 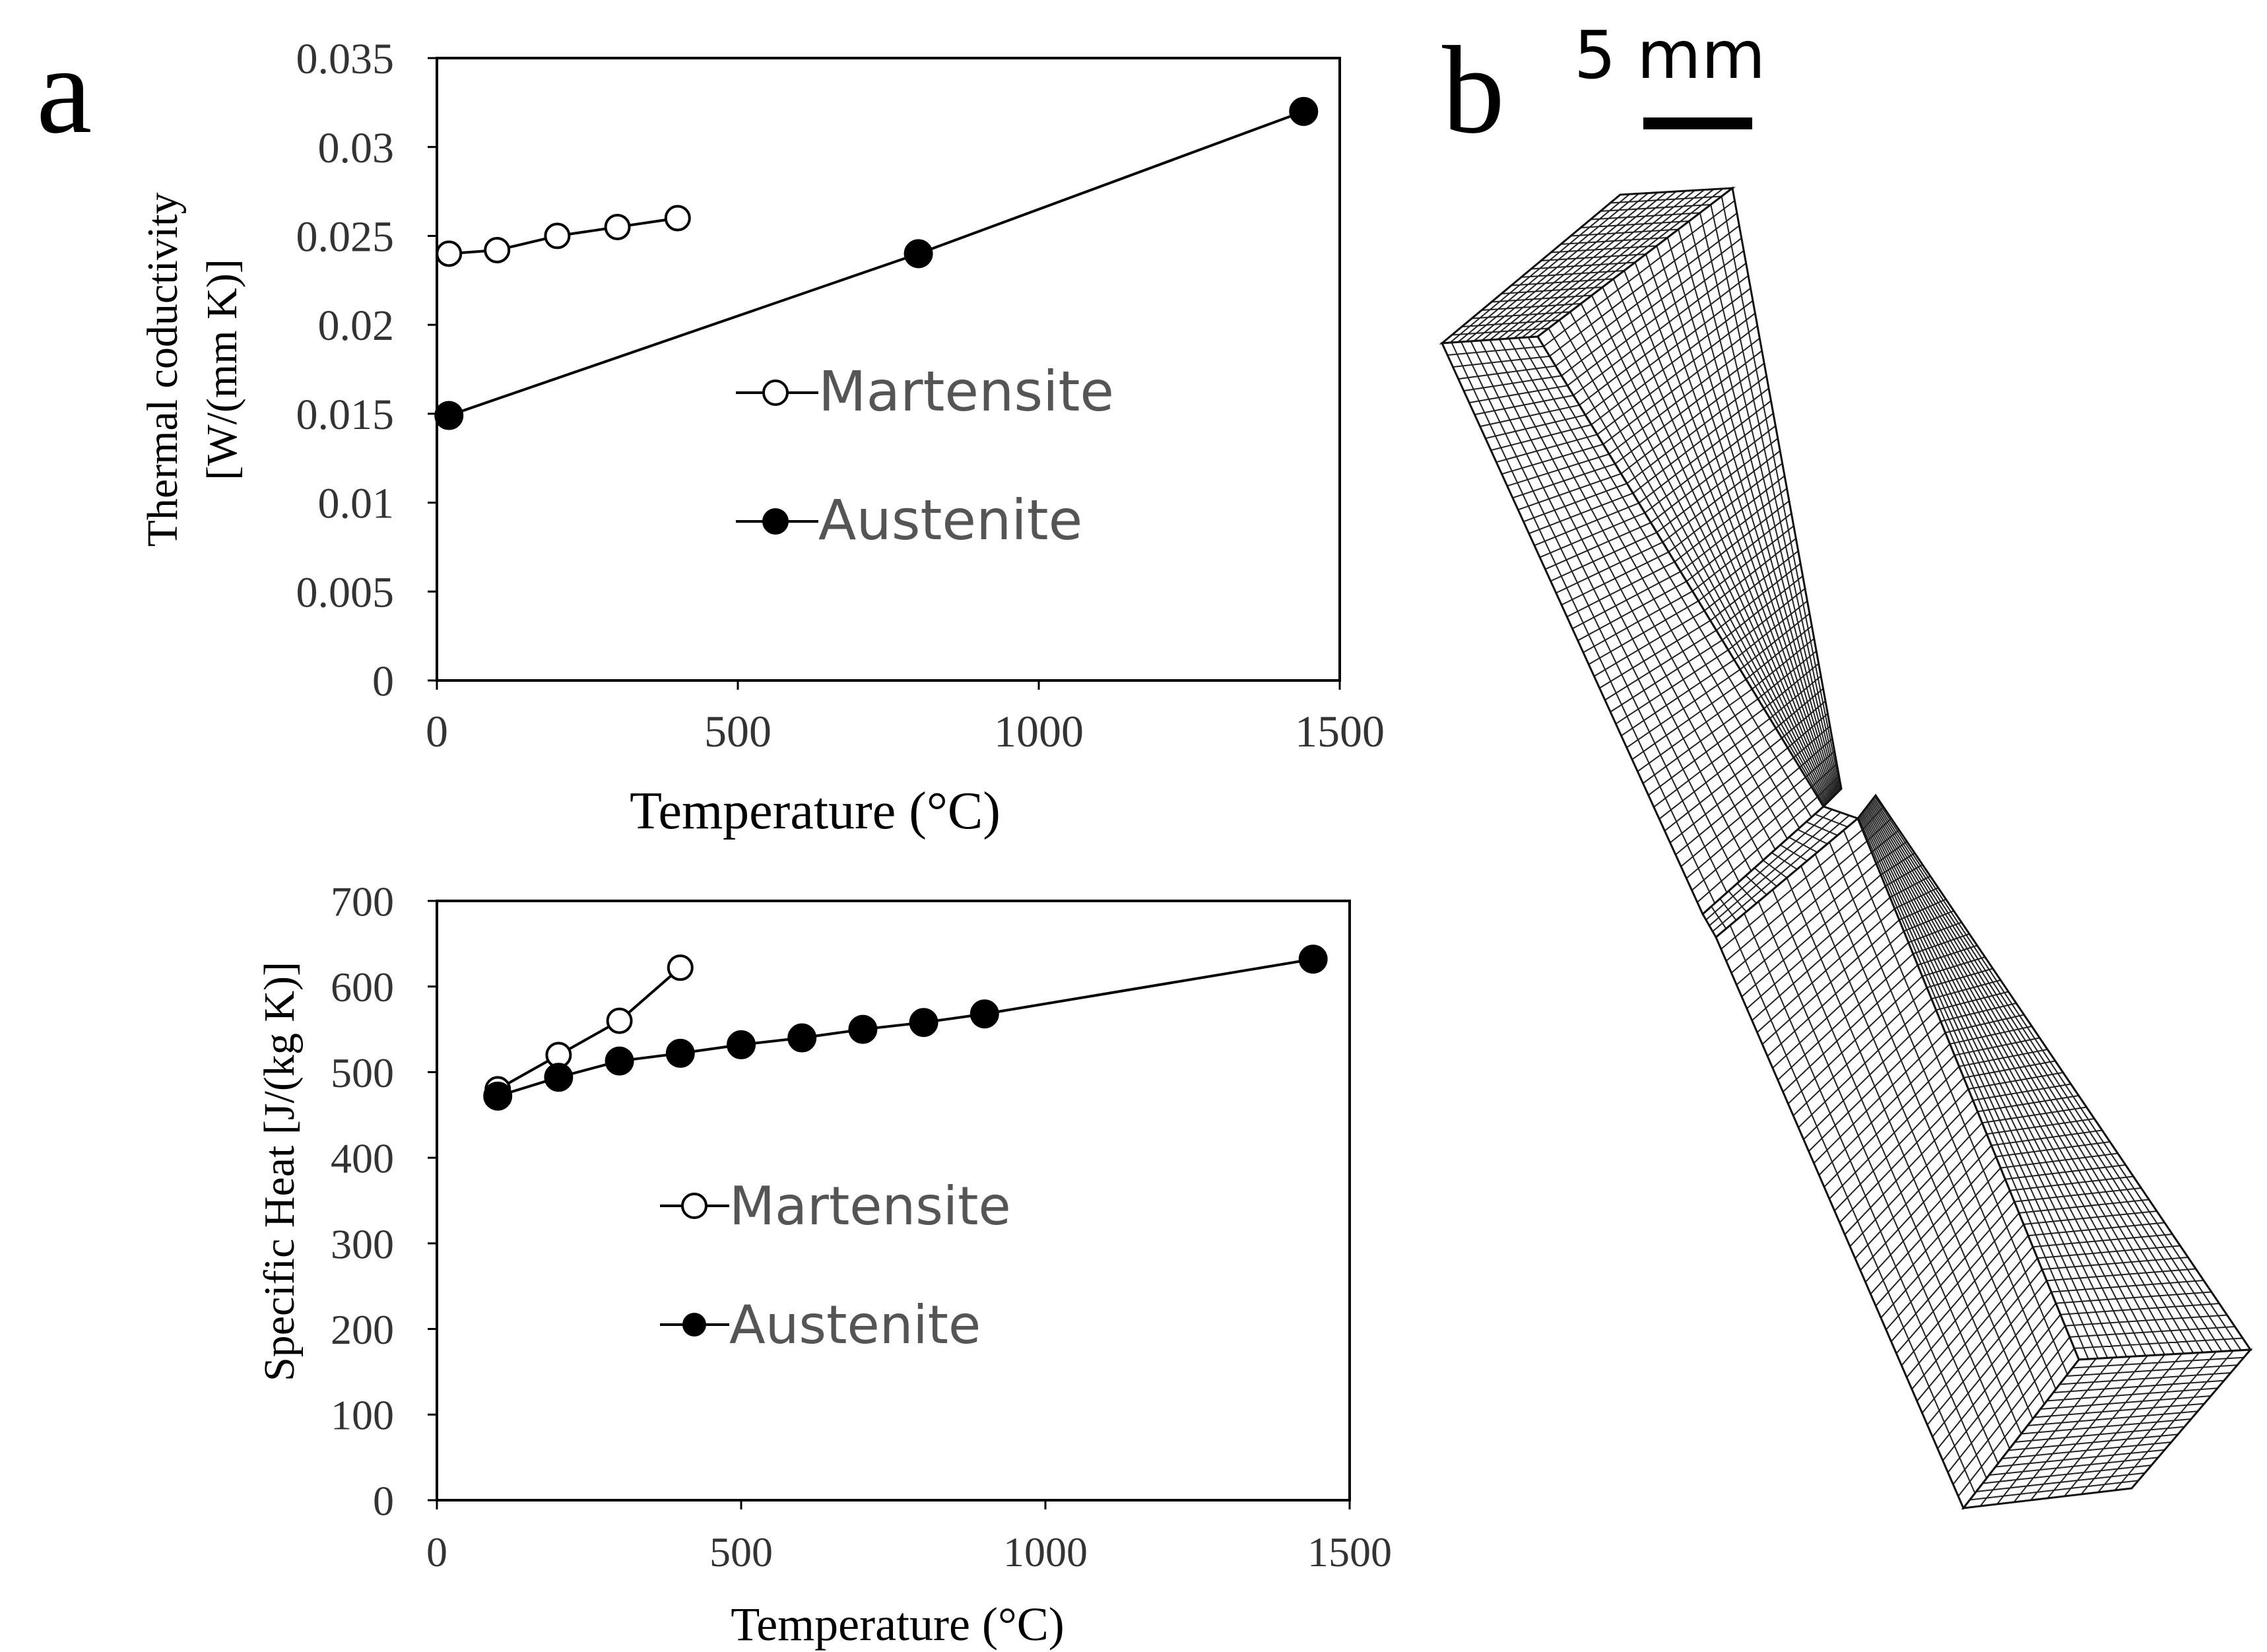 I want to click on c1-x-tick-label: 0, so click(x=437, y=731).